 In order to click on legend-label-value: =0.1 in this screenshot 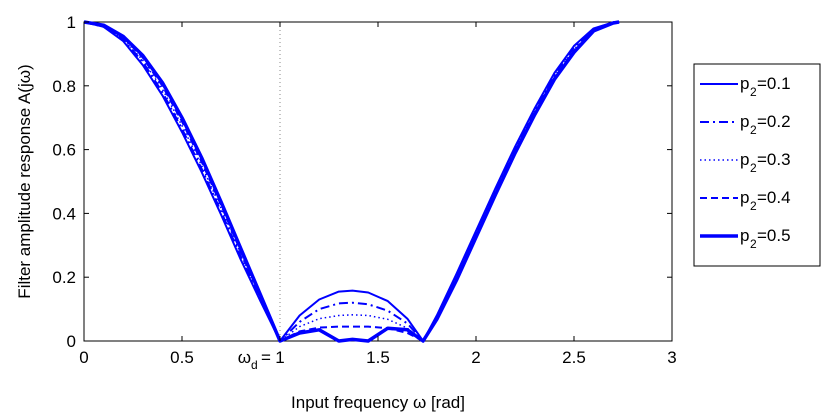, I will do `click(774, 83)`.